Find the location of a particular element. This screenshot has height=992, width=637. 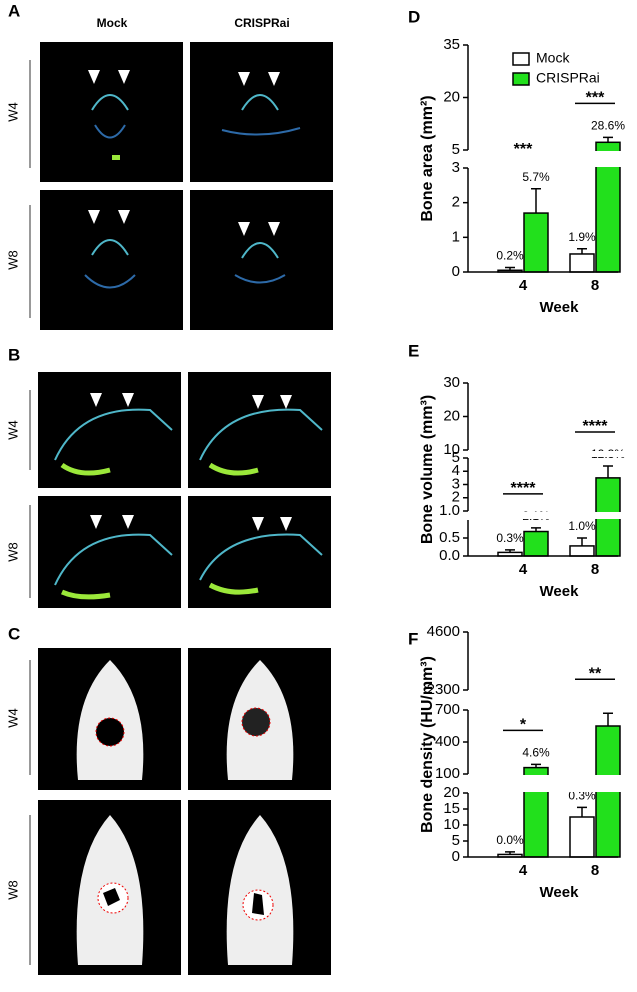

y-tick-label: 400 is located at coordinates (447, 741).